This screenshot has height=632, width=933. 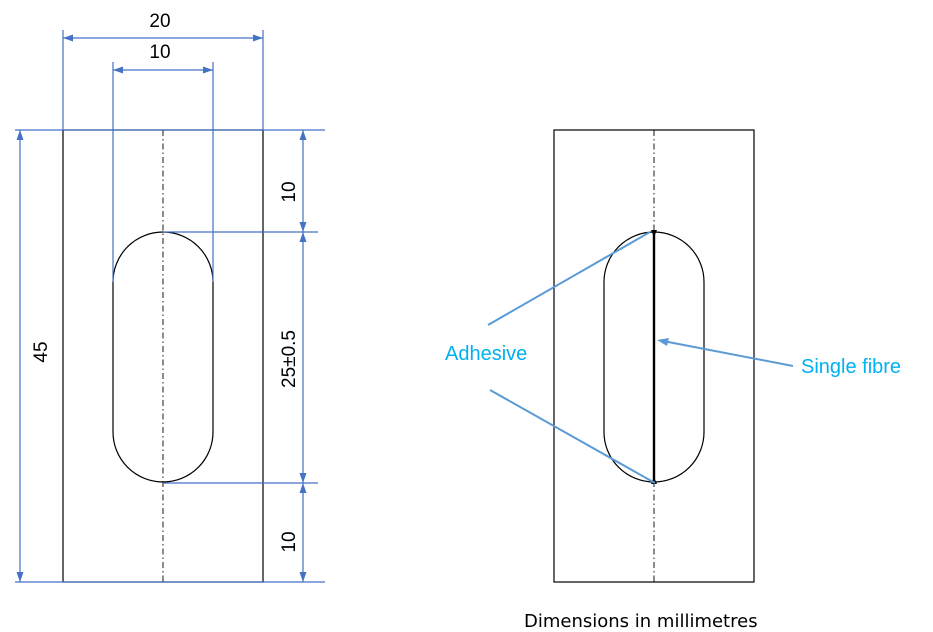 I want to click on leader-single-fibre, so click(x=728, y=353).